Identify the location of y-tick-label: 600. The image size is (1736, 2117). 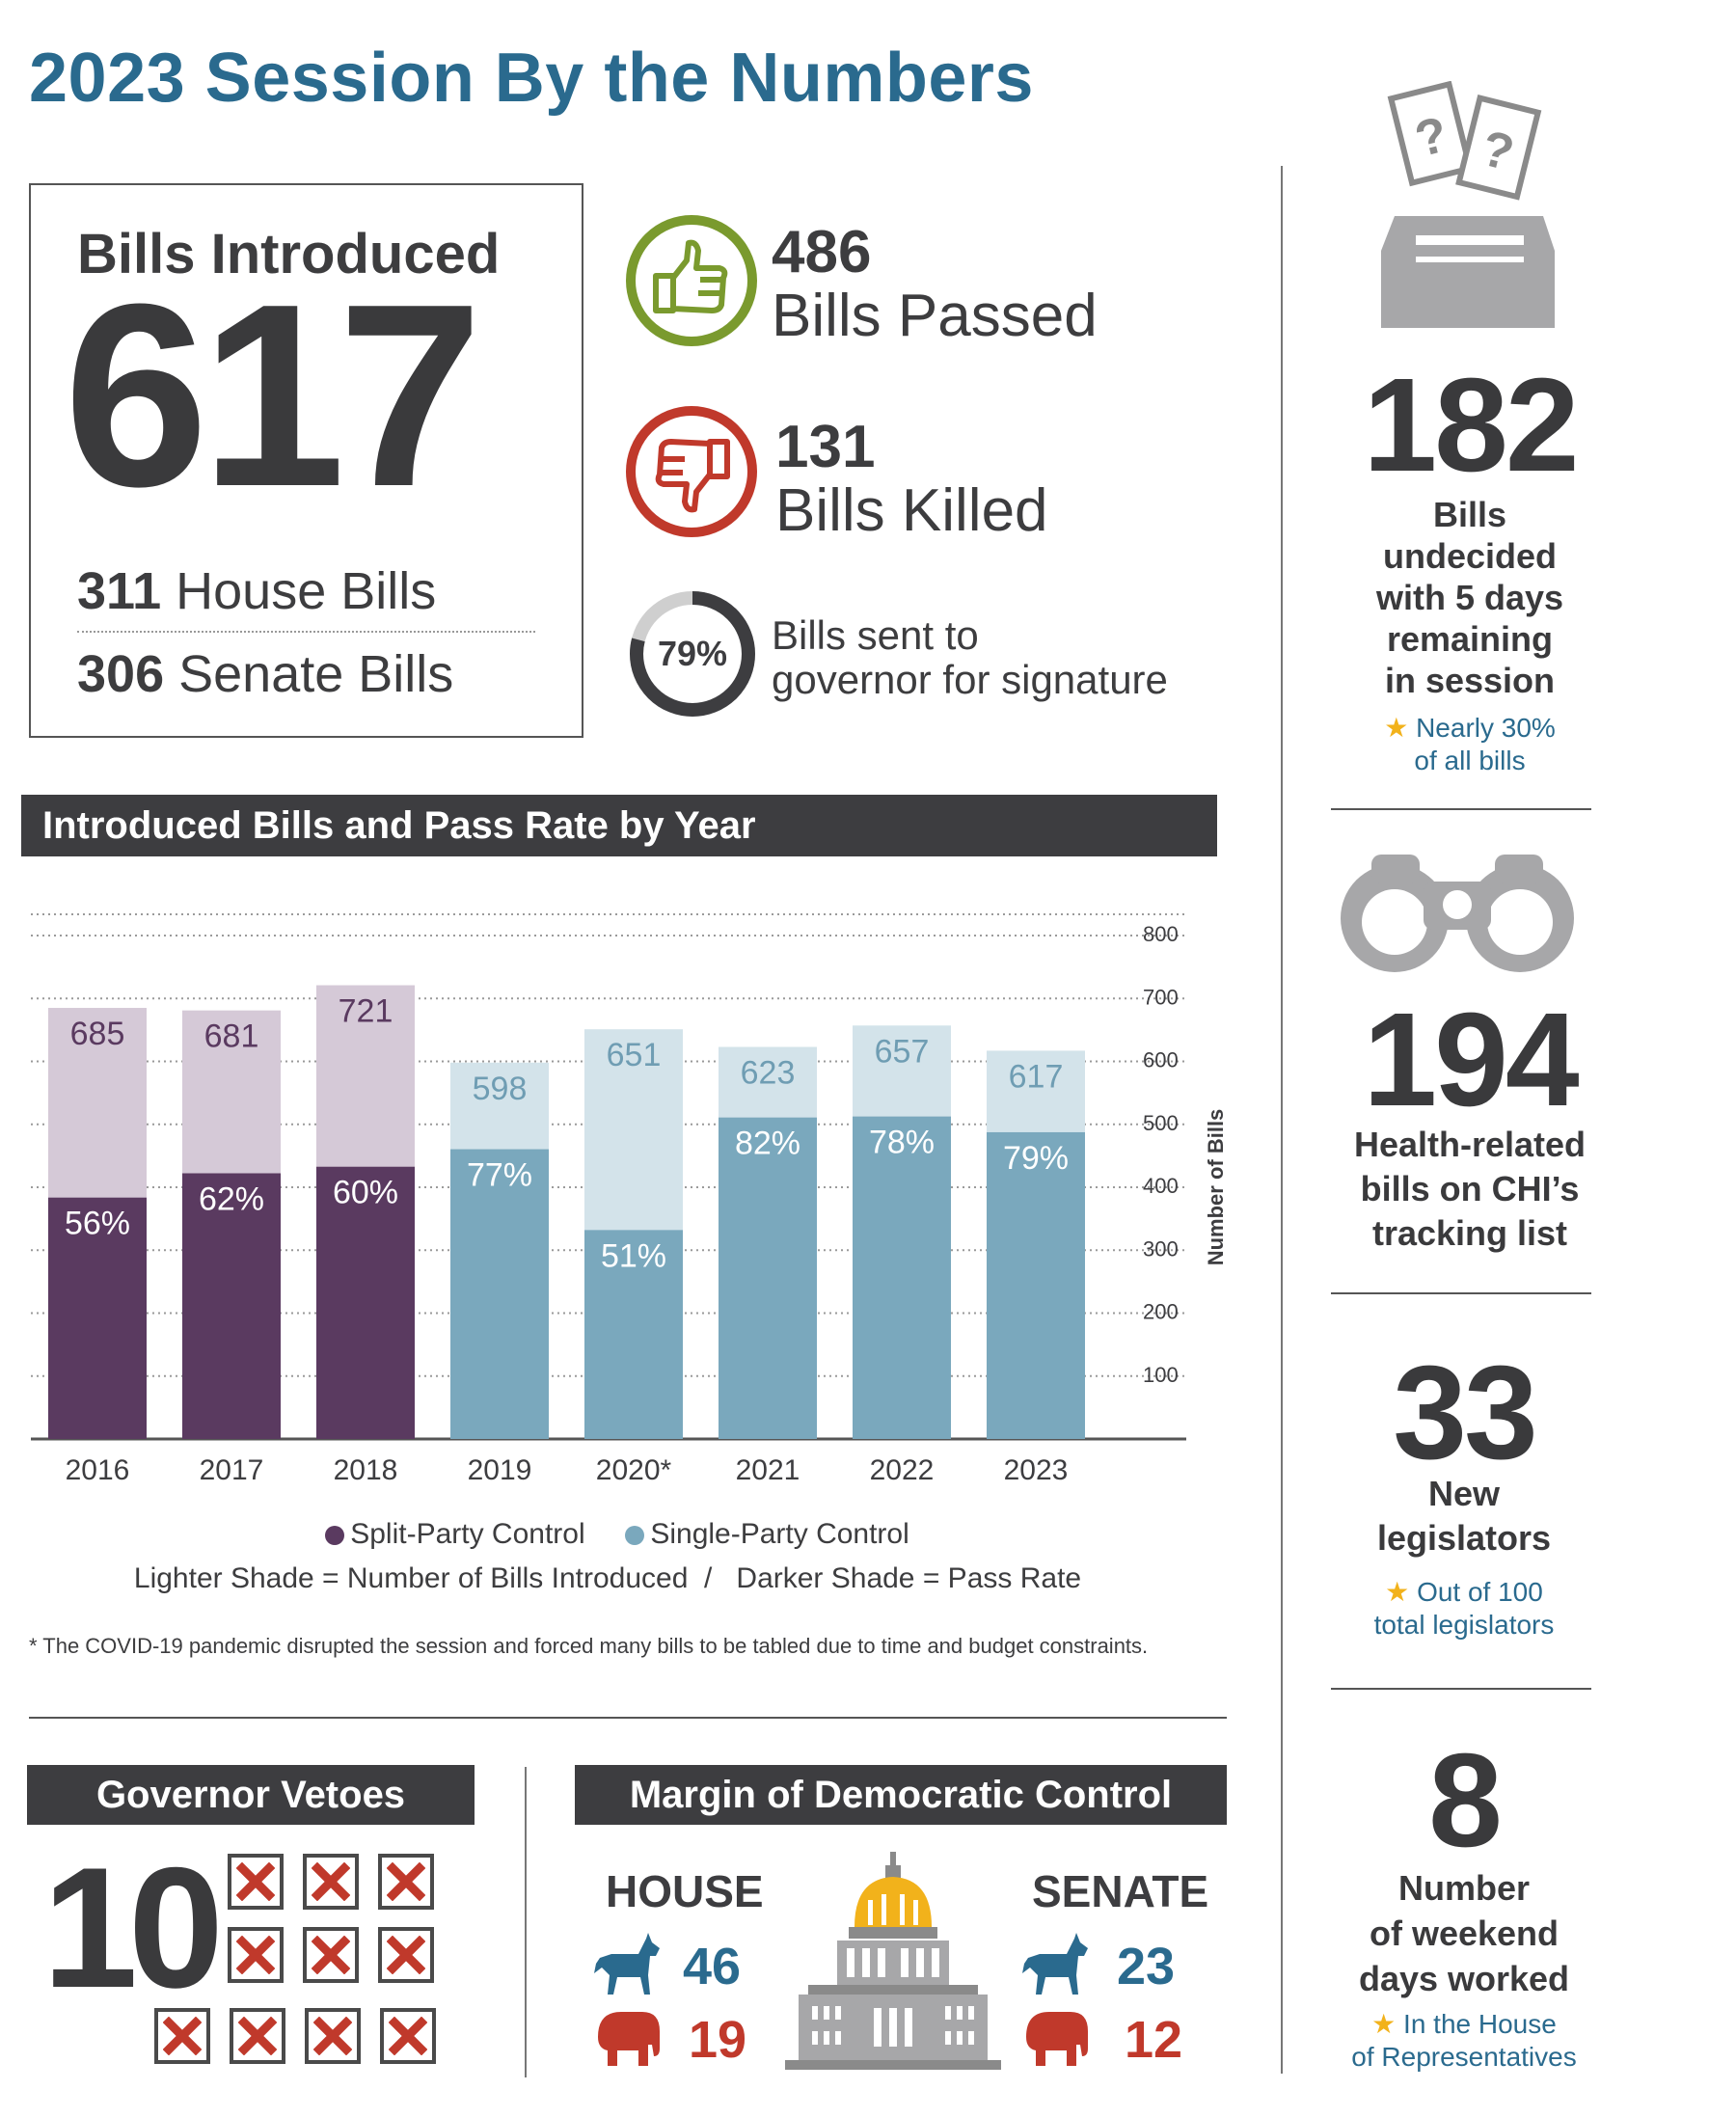
(1161, 1060).